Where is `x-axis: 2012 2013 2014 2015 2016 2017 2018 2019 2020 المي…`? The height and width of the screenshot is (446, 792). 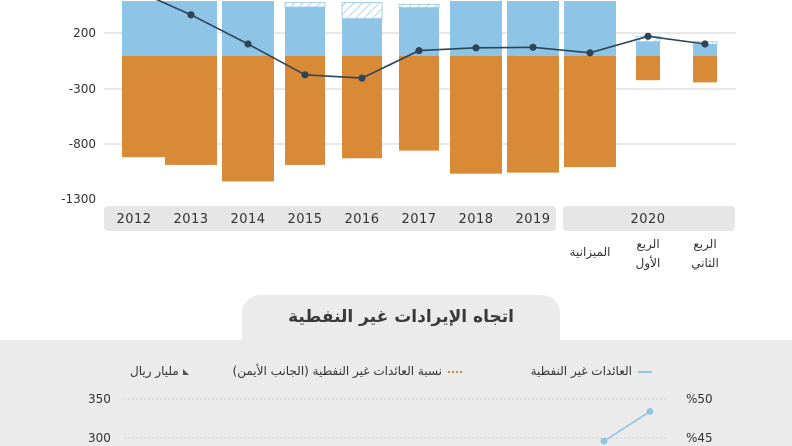 x-axis: 2012 2013 2014 2015 2016 2017 2018 2019 2020 المي… is located at coordinates (419, 238).